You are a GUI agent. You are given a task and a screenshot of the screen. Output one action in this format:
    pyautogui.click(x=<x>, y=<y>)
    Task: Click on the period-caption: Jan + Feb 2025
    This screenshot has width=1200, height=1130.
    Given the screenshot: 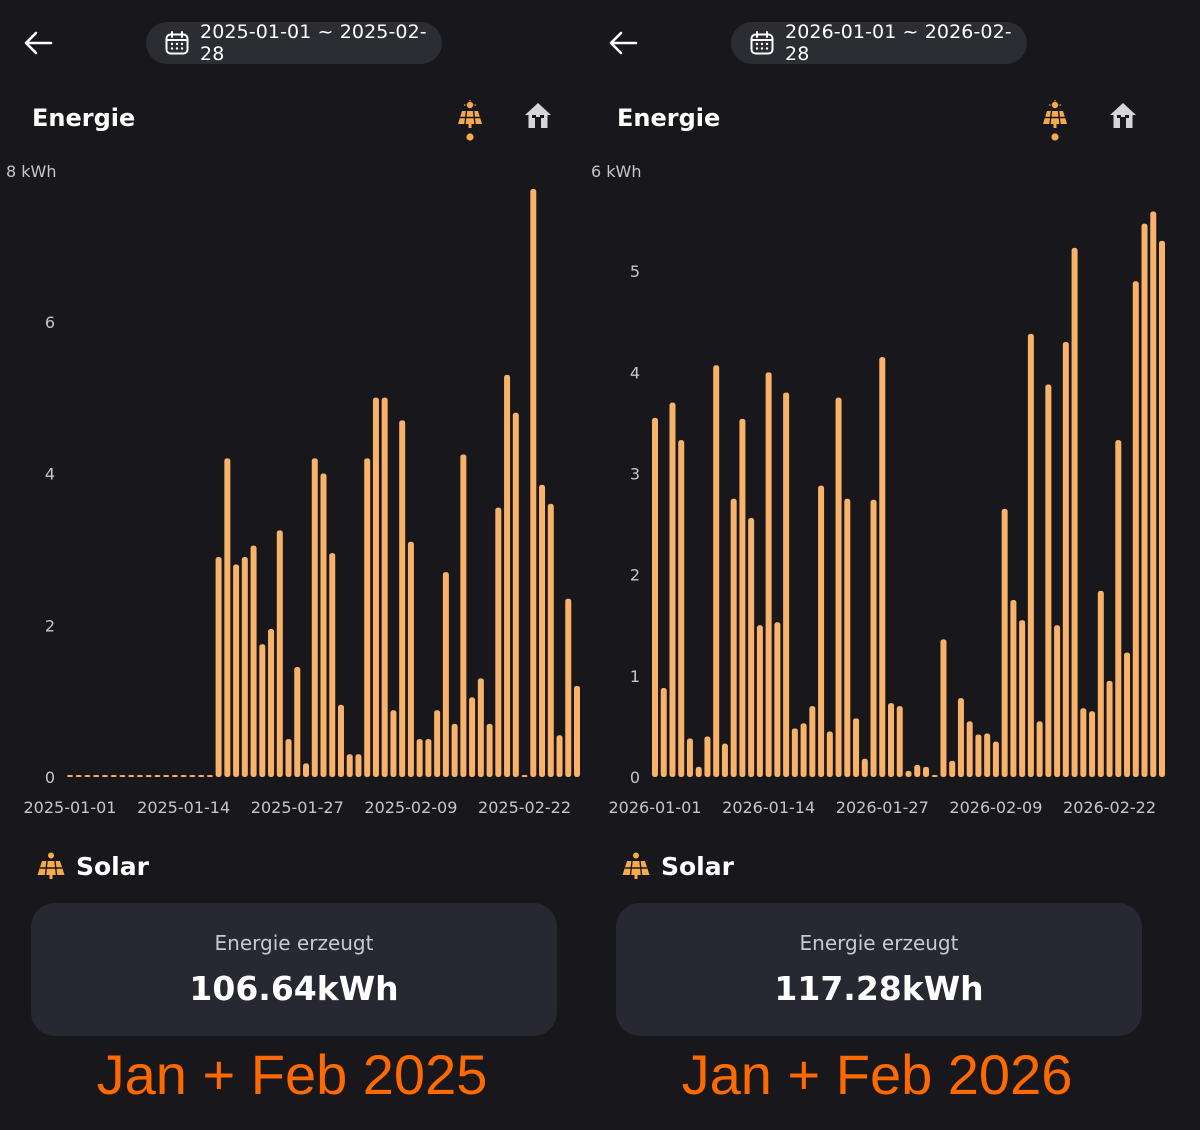 What is the action you would take?
    pyautogui.click(x=292, y=1074)
    